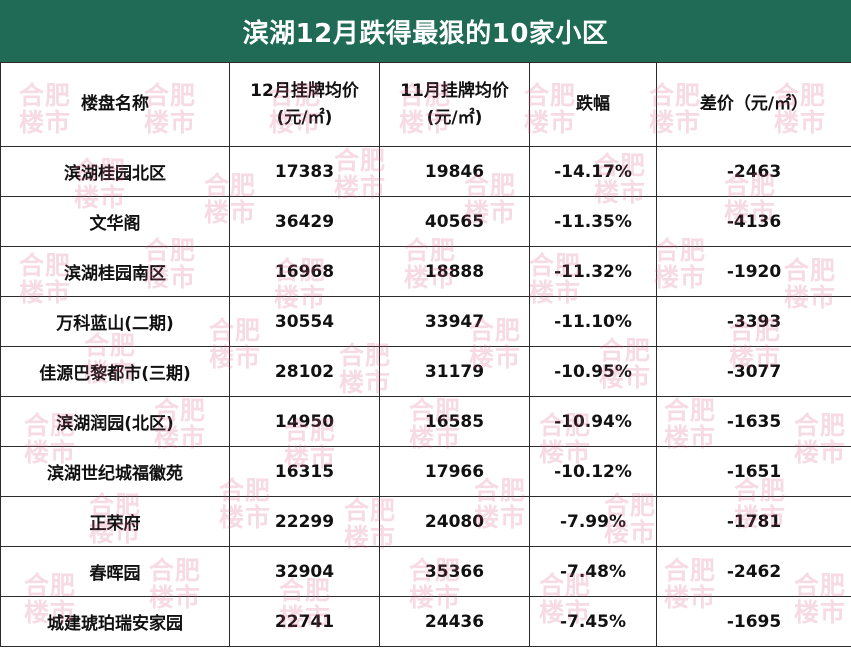 The height and width of the screenshot is (653, 851). I want to click on cell-change: -11.32%, so click(593, 271).